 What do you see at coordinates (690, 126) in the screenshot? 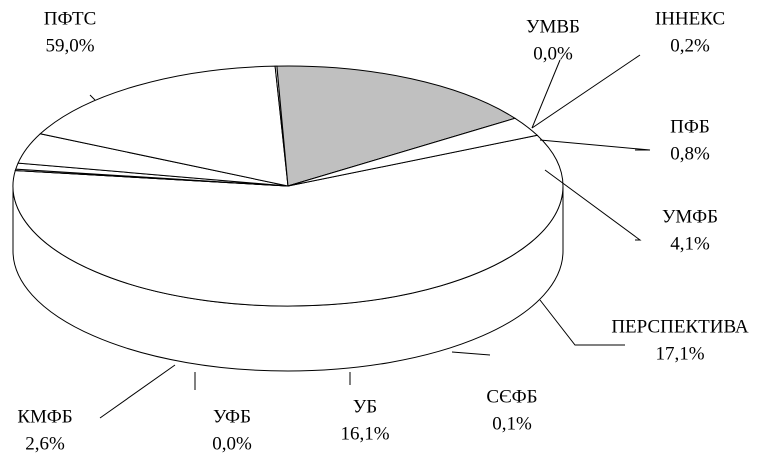
I see `slice-label: ПФБ` at bounding box center [690, 126].